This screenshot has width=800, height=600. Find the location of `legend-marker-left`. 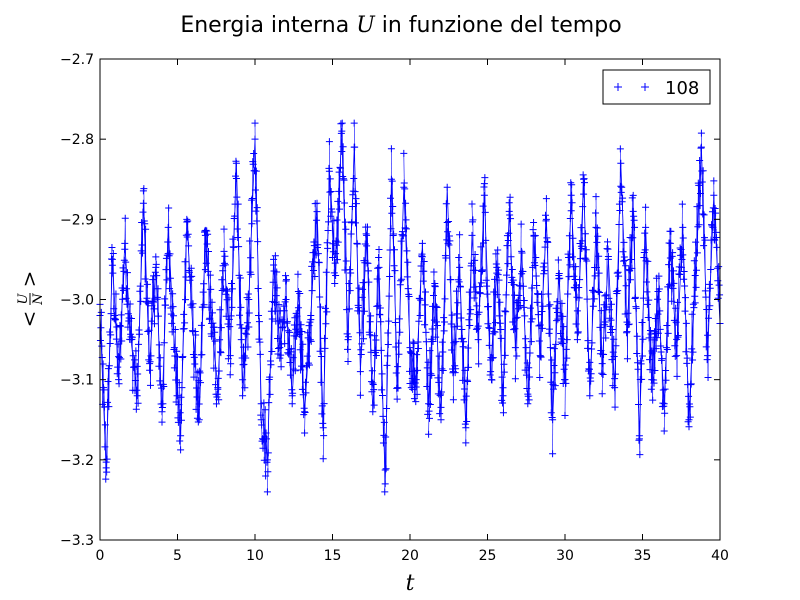

legend-marker-left is located at coordinates (618, 87).